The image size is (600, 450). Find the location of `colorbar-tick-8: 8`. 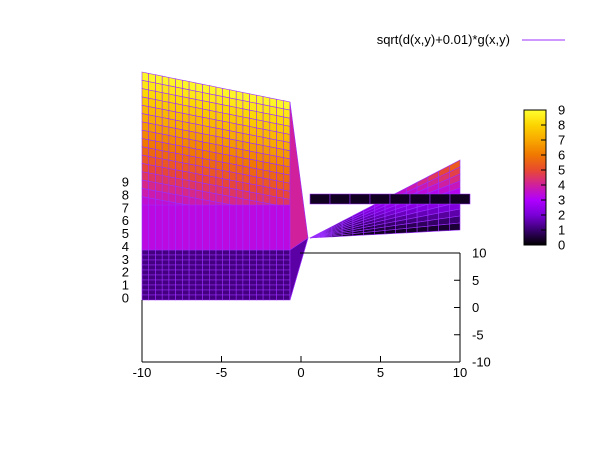

colorbar-tick-8: 8 is located at coordinates (561, 125).